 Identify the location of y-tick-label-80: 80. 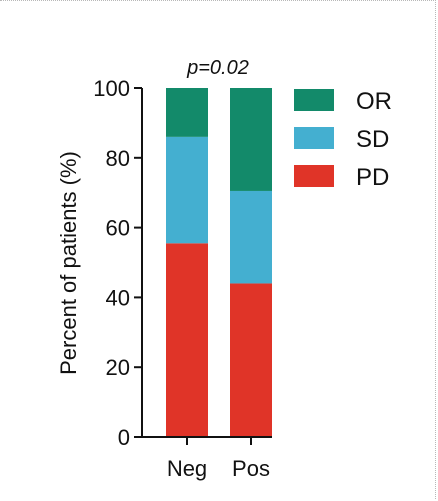
(118, 158).